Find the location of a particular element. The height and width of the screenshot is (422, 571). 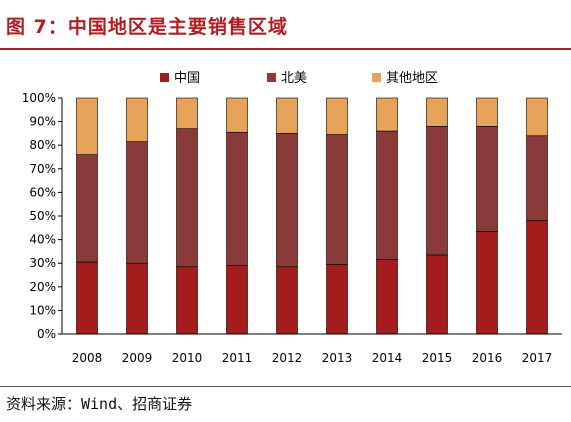

source-note: 资料来源：Wind、招商证券 is located at coordinates (99, 404).